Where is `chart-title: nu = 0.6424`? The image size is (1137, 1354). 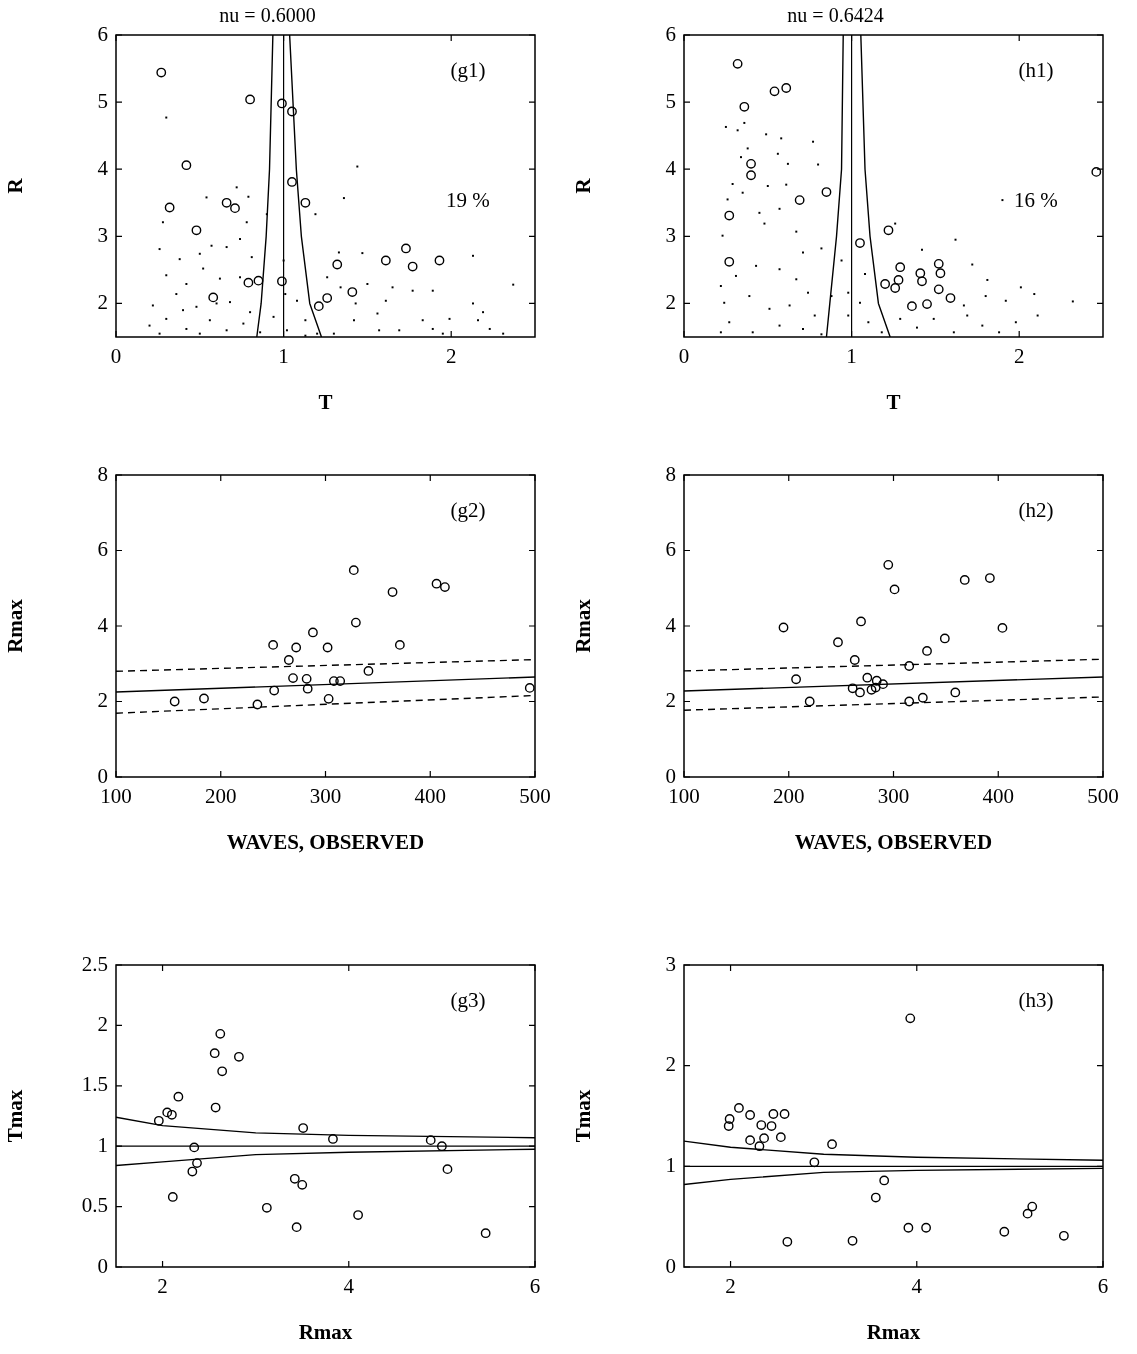
chart-title: nu = 0.6424 is located at coordinates (835, 15).